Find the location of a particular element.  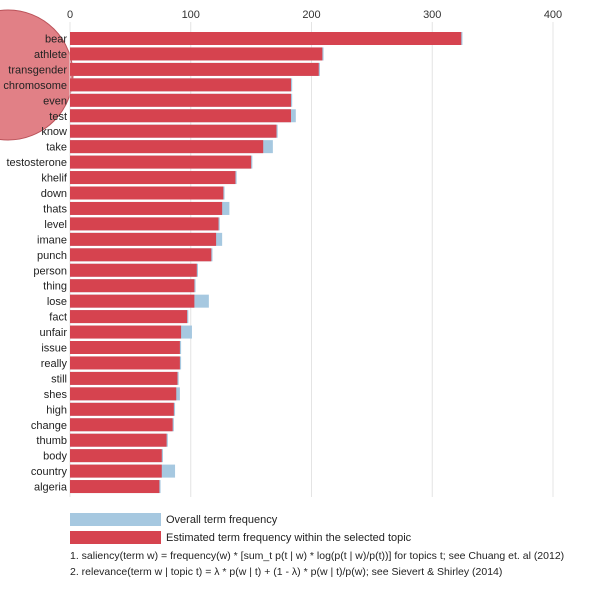

legend-overall-swatch is located at coordinates (115, 519).